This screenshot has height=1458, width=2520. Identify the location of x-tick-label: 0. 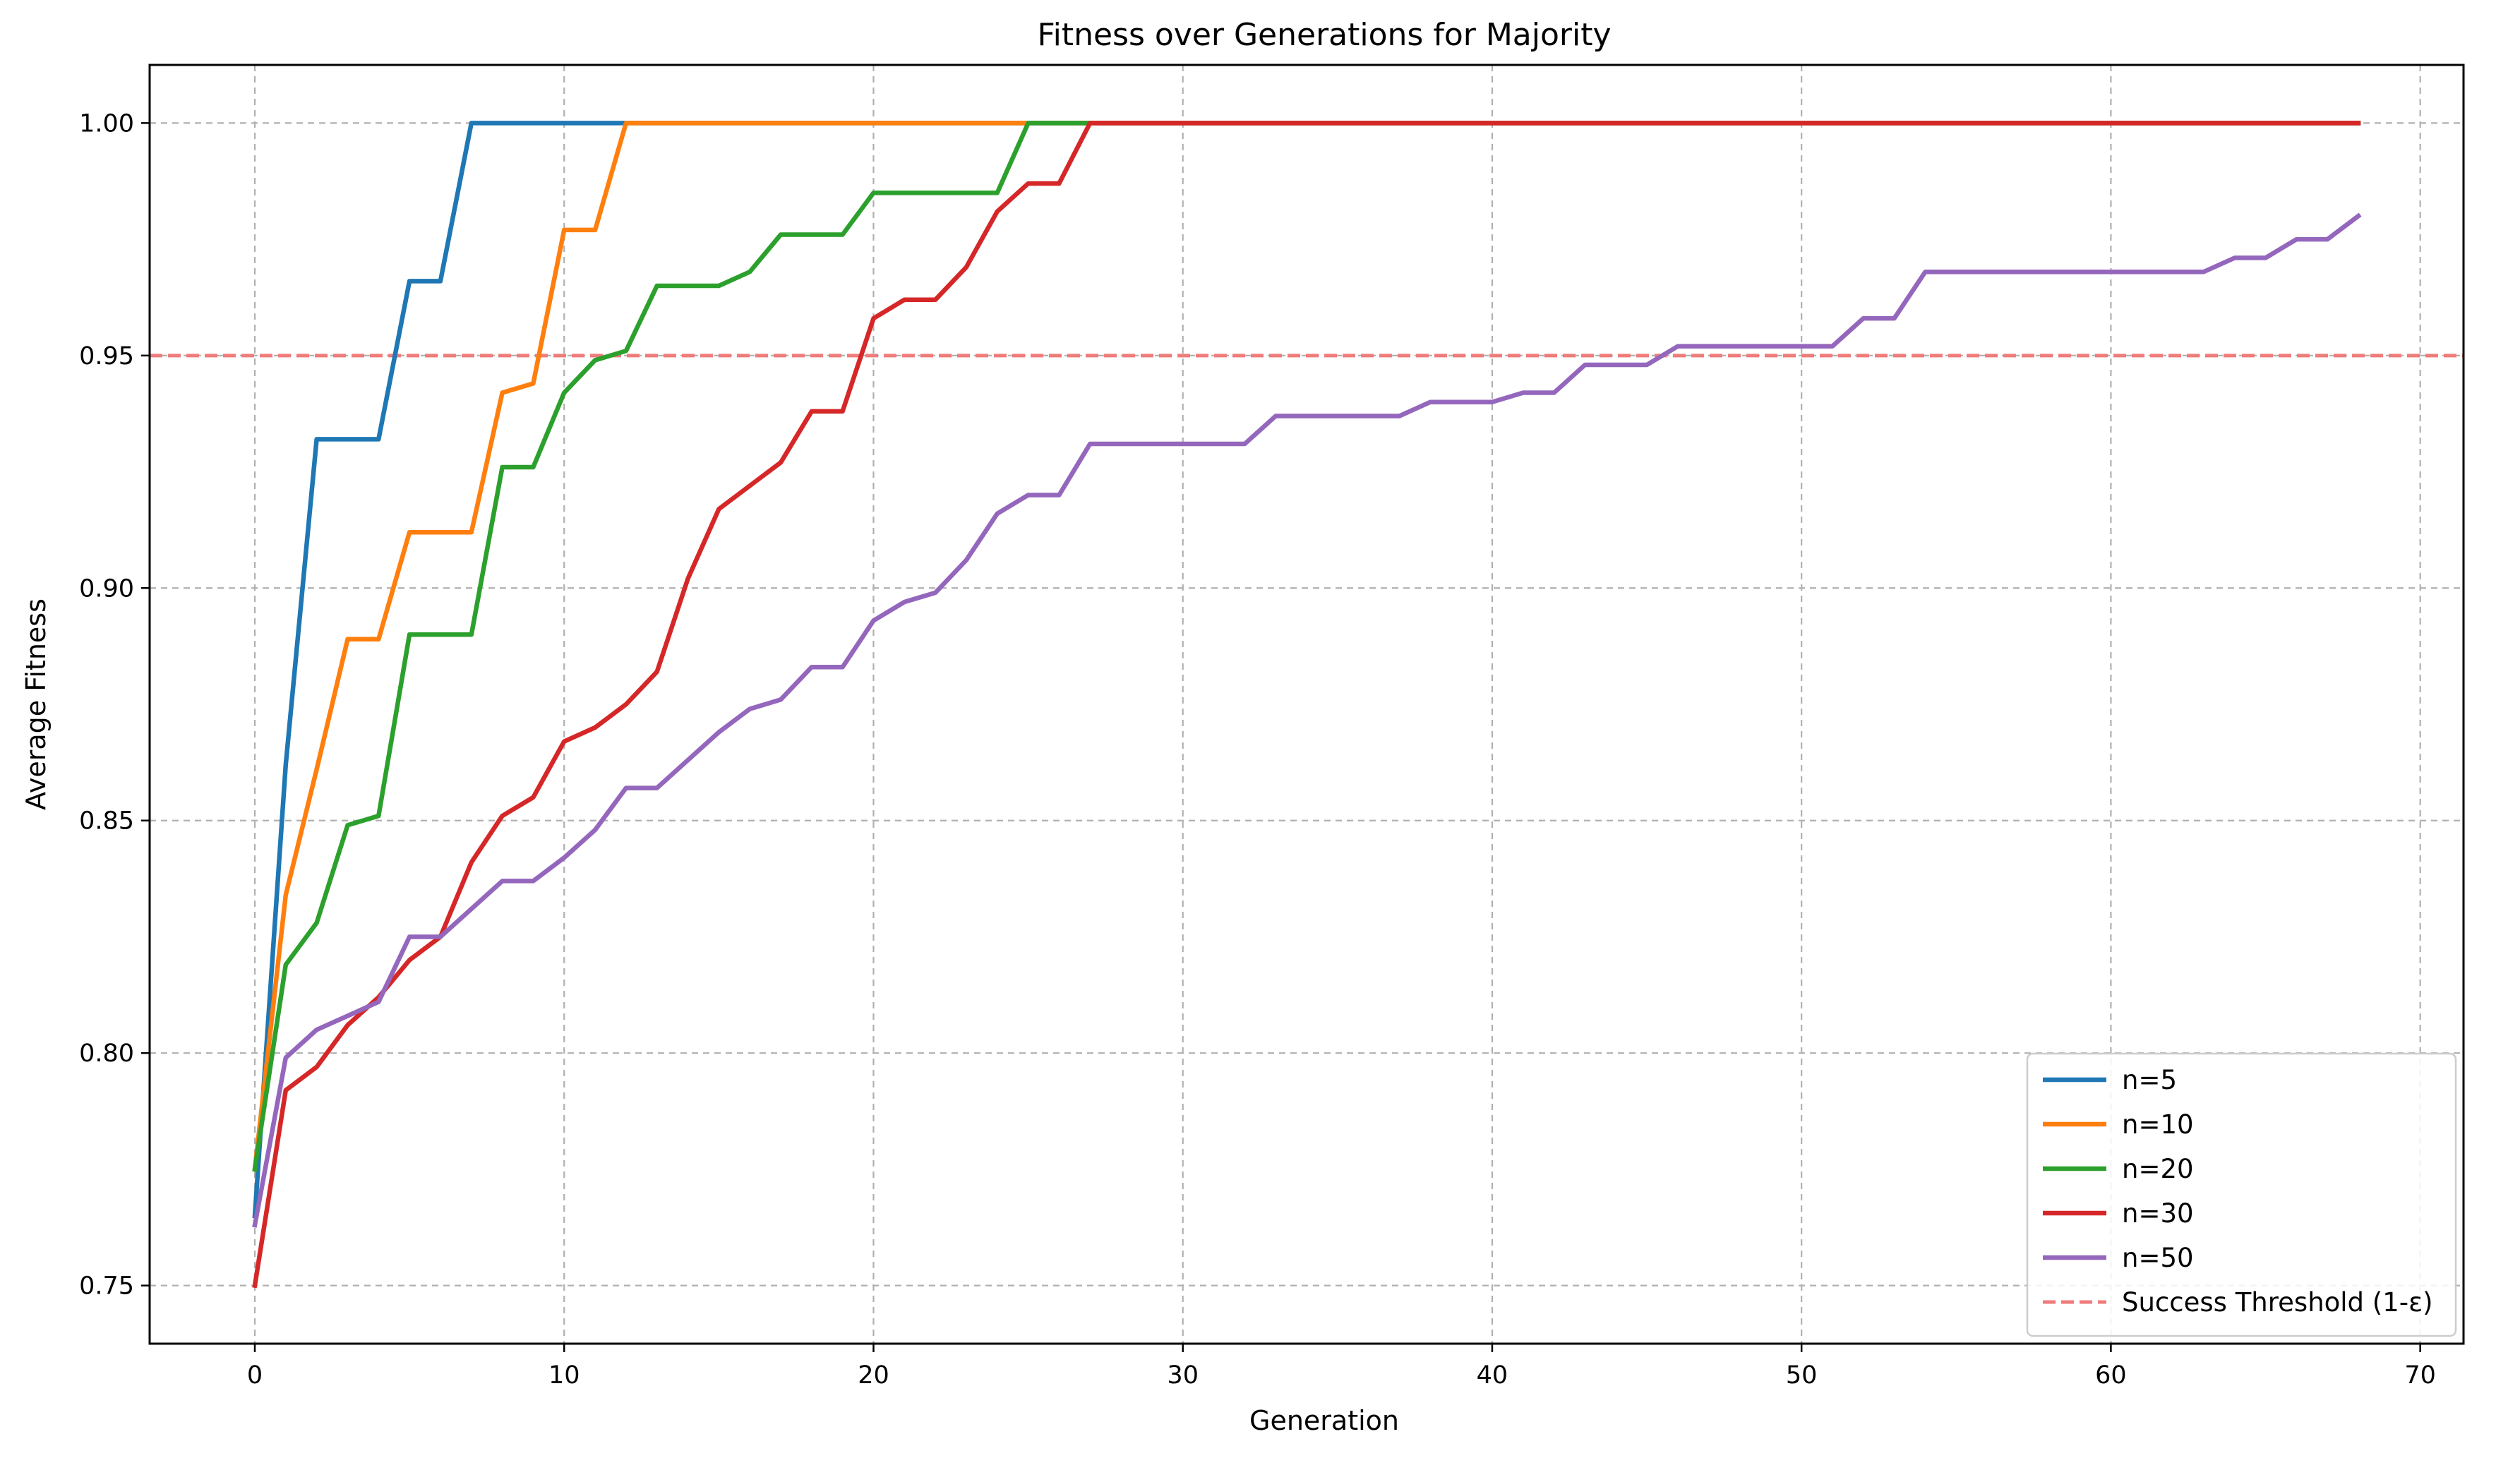
(255, 1375).